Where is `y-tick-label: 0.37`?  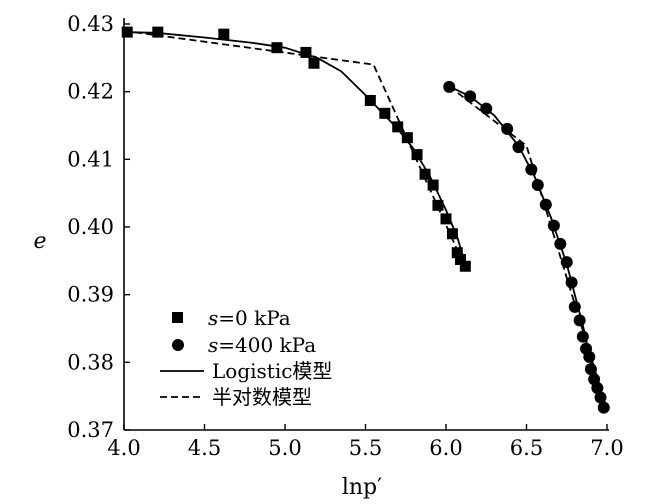 y-tick-label: 0.37 is located at coordinates (90, 430).